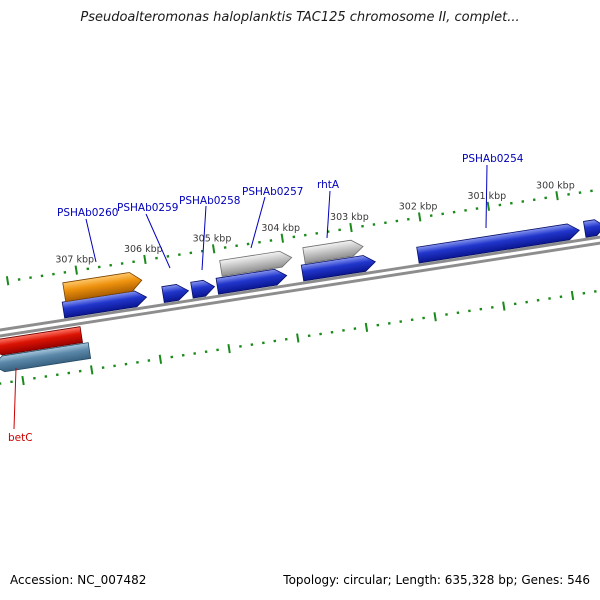  What do you see at coordinates (493, 159) in the screenshot?
I see `gene-label-pshab0254: PSHAb0254` at bounding box center [493, 159].